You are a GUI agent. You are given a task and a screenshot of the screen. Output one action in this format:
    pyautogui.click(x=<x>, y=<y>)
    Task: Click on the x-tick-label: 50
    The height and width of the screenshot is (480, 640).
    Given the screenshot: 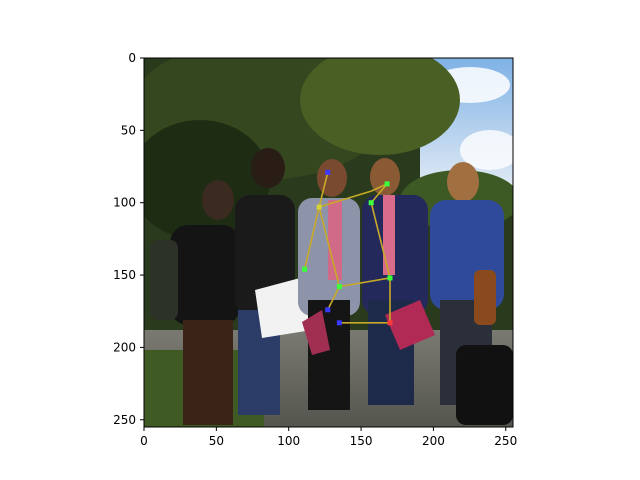 What is the action you would take?
    pyautogui.click(x=216, y=441)
    